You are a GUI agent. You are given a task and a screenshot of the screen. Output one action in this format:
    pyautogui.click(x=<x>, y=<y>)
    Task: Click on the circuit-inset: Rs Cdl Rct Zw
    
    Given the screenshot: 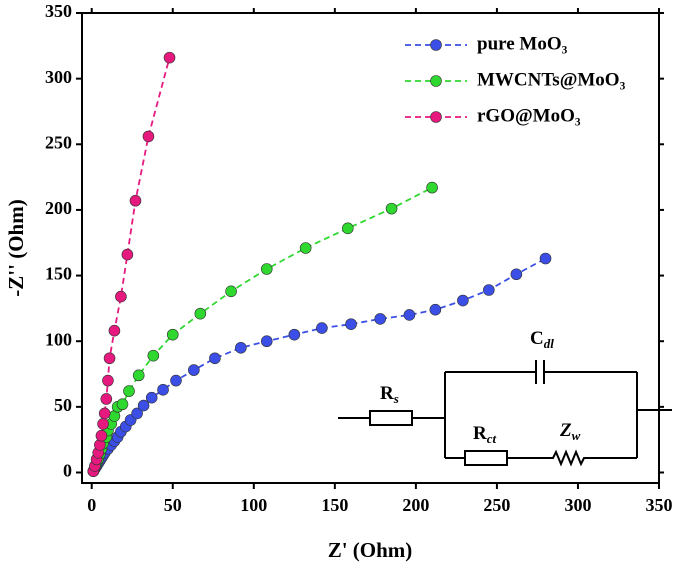 What is the action you would take?
    pyautogui.click(x=505, y=397)
    